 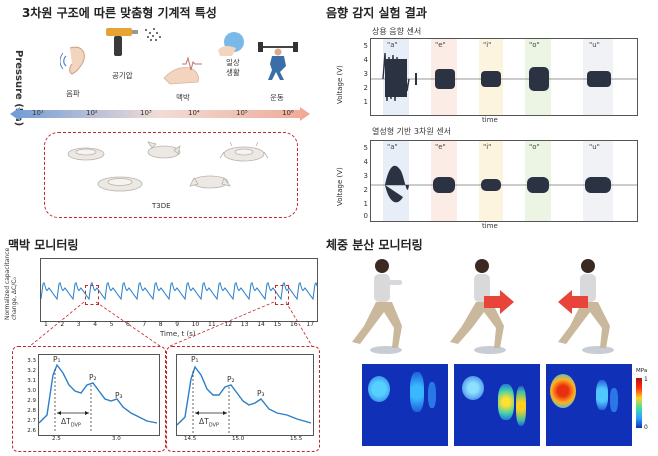 I want to click on plot2-ylabel: Voltage (V), so click(x=340, y=186).